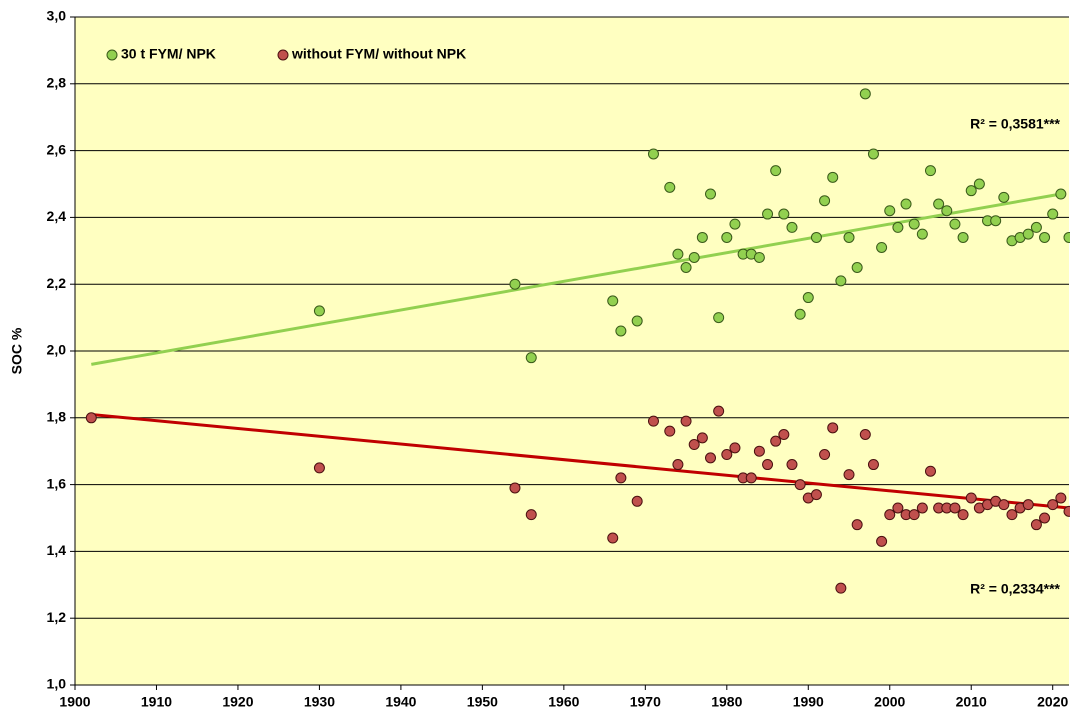  I want to click on x-tick-label: 1940, so click(400, 702).